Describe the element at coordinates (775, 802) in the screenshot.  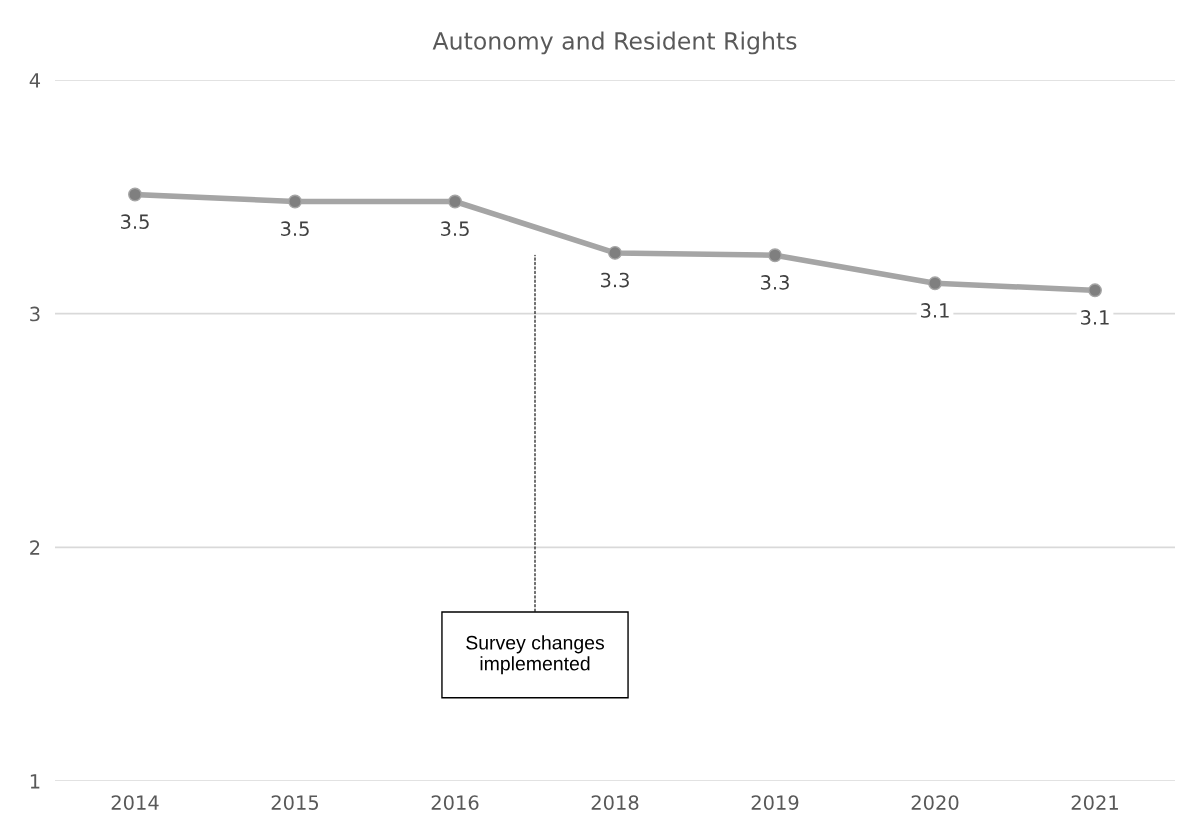
I see `x-tick-label: 2019` at that location.